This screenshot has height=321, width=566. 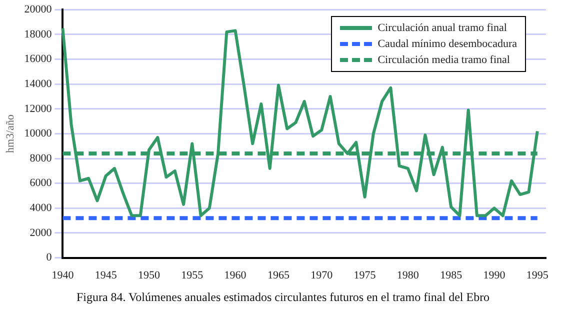 I want to click on text: Figura 84. Volúmenes anuales estimados circulantes futuros en el tramo final del Ebro, so click(x=283, y=297).